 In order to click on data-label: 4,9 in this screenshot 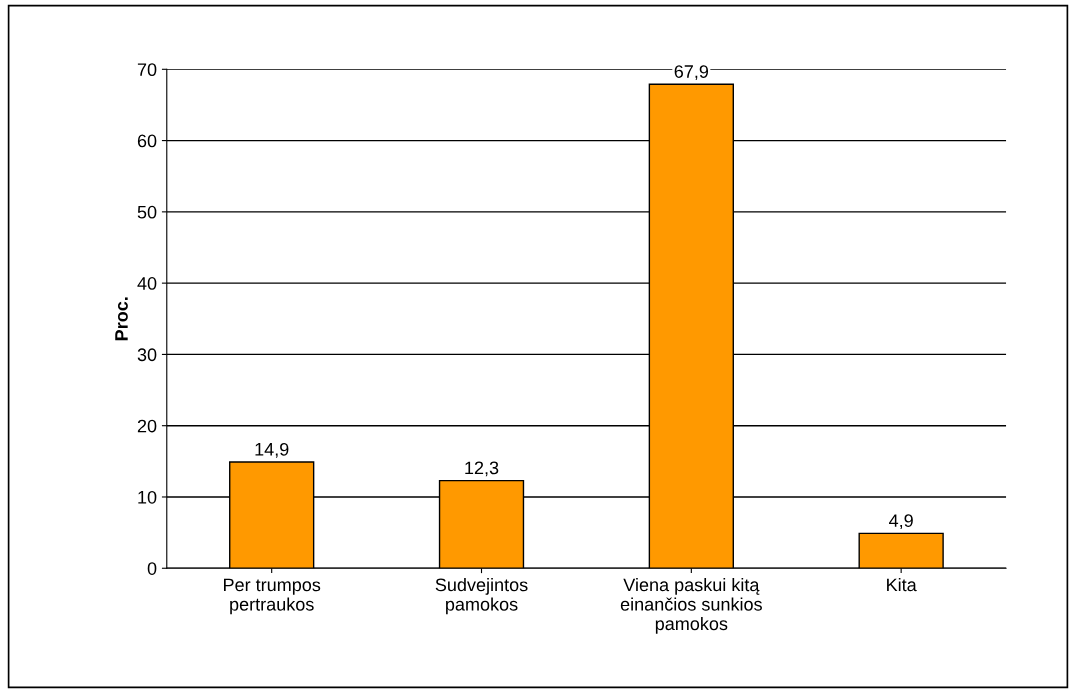, I will do `click(901, 522)`.